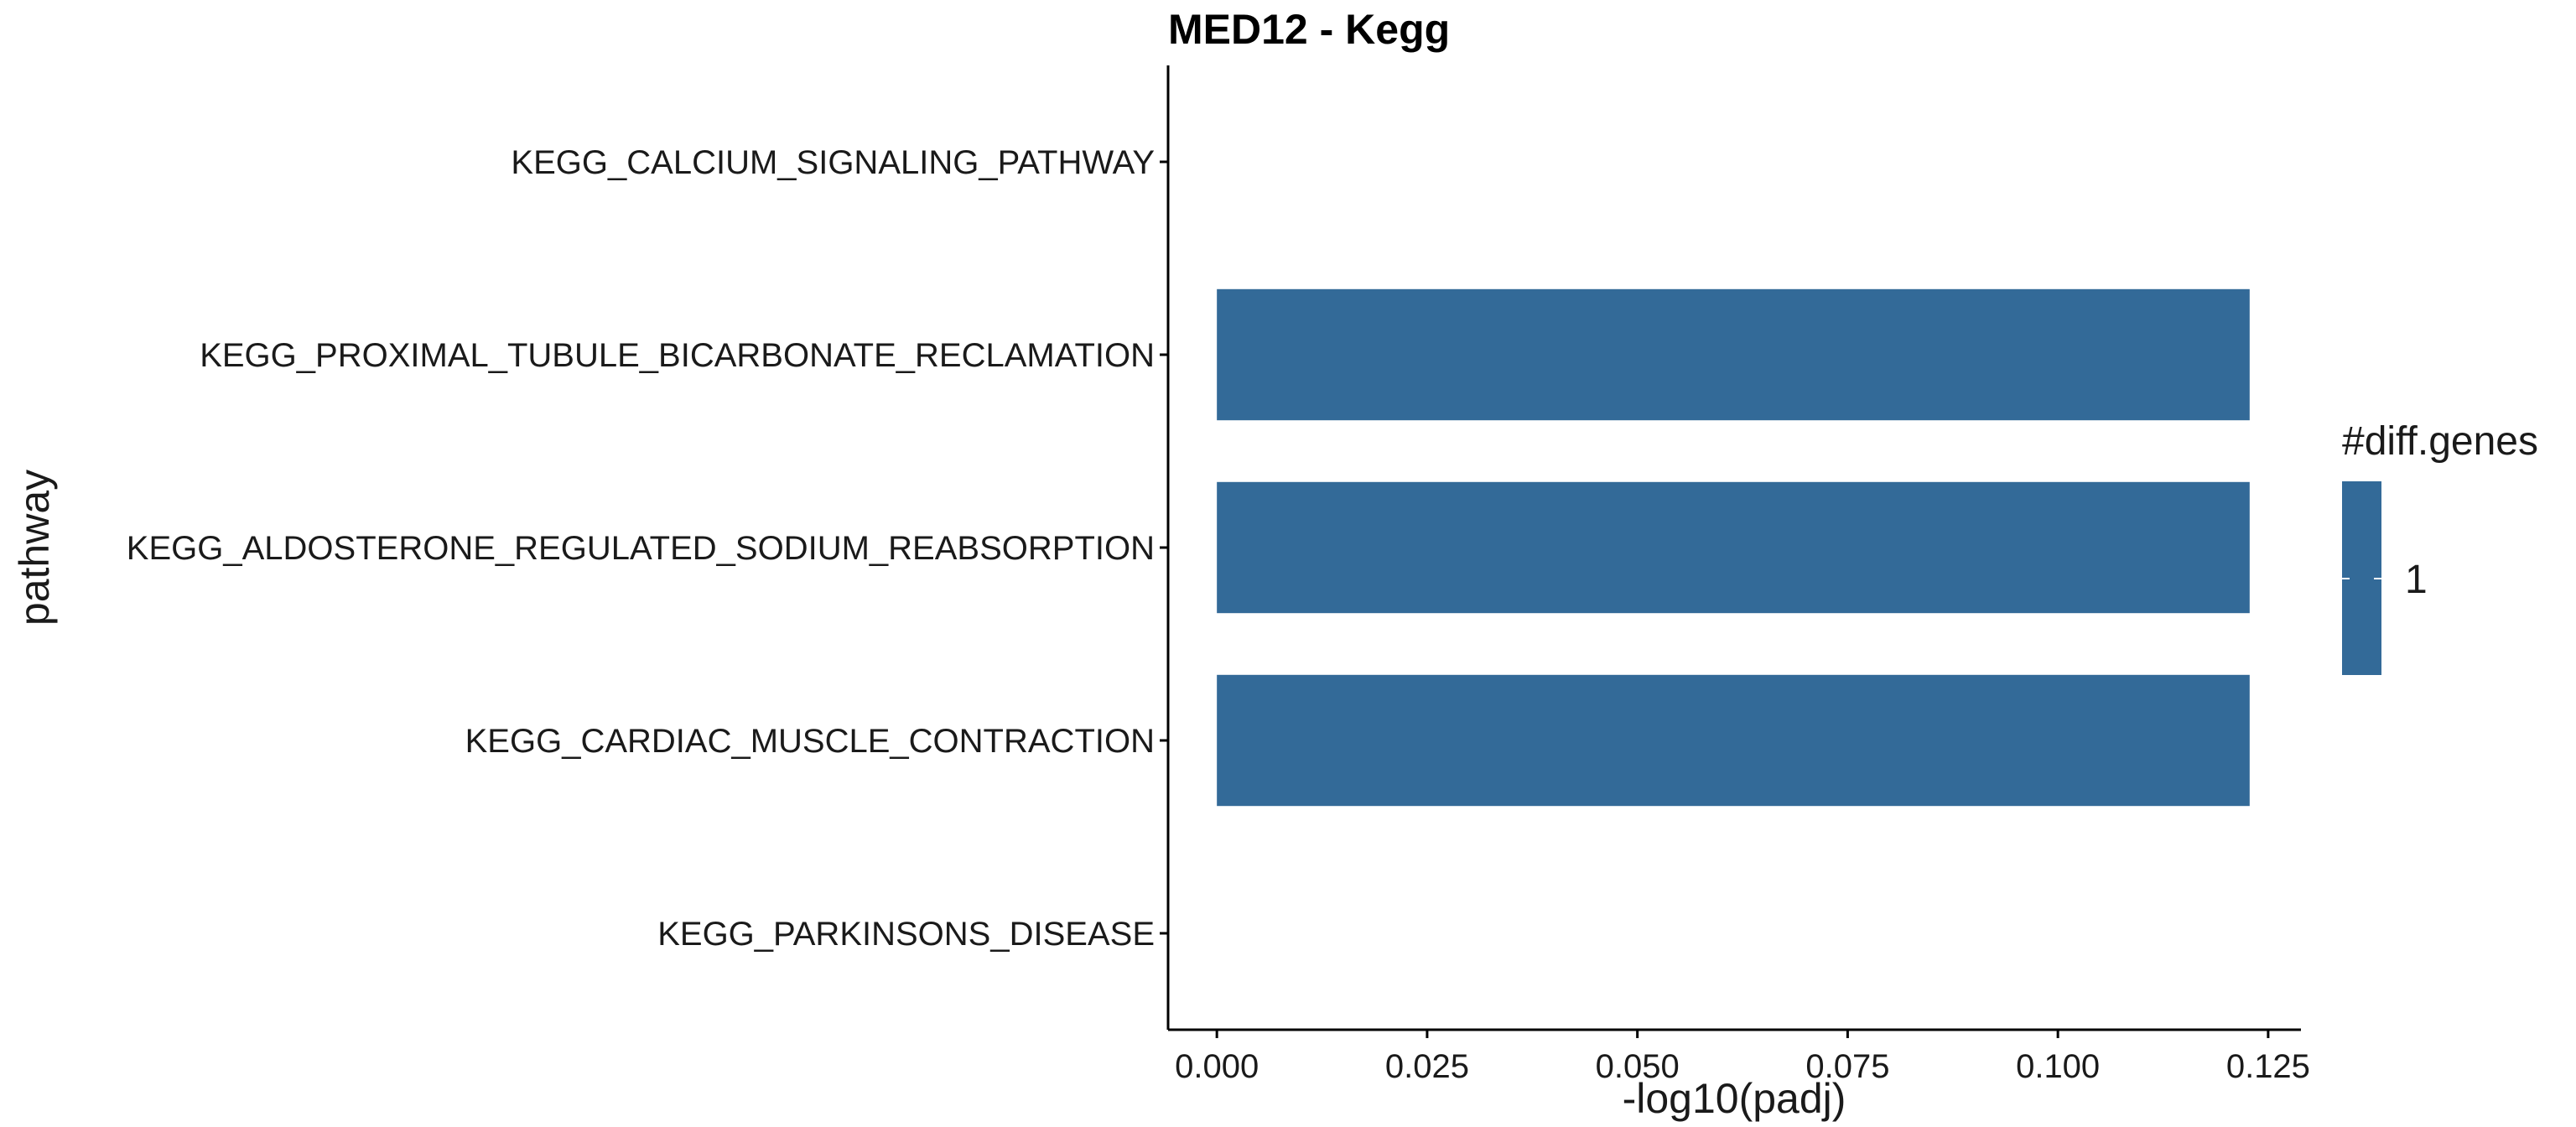  Describe the element at coordinates (1638, 1066) in the screenshot. I see `x-tick-label: 0.050` at that location.